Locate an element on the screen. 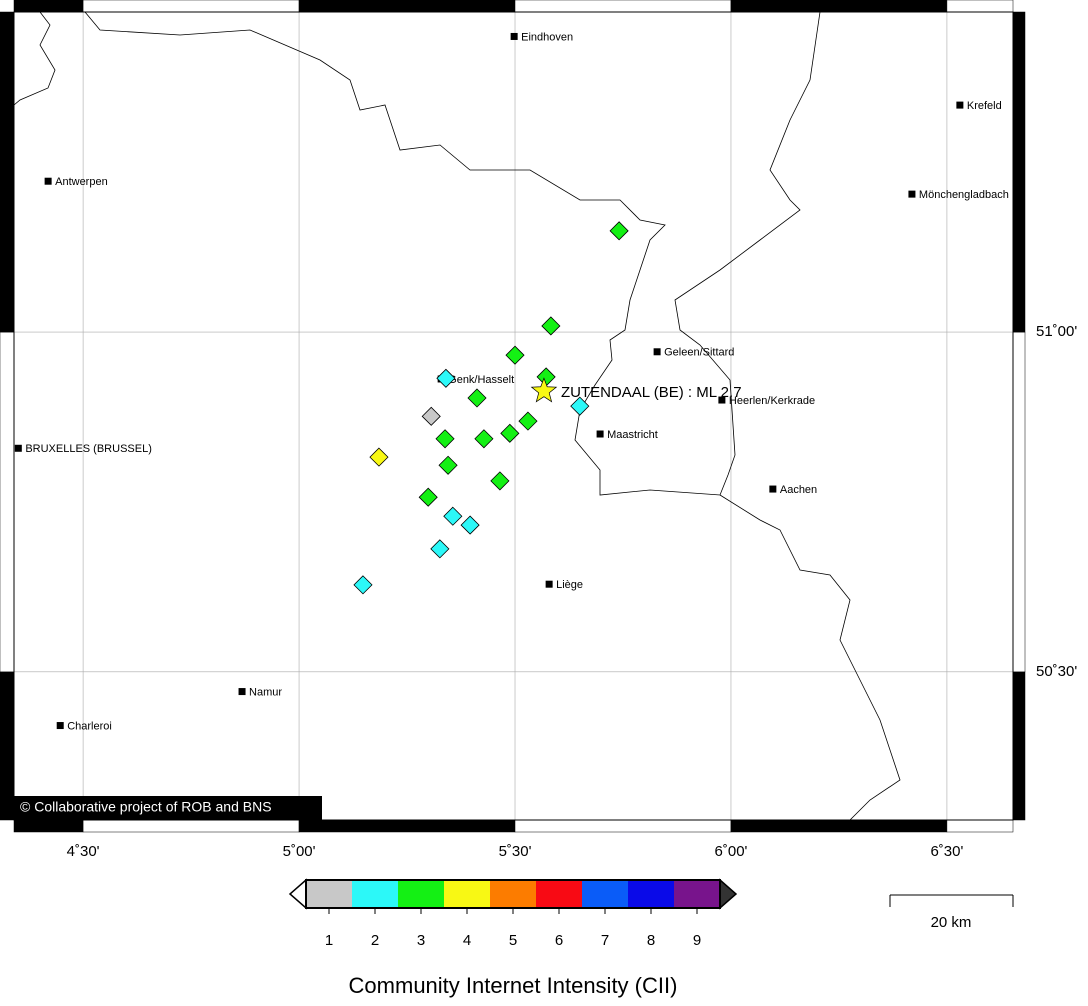 The height and width of the screenshot is (1006, 1088). city-label: Heerlen/Kerkrade is located at coordinates (772, 401).